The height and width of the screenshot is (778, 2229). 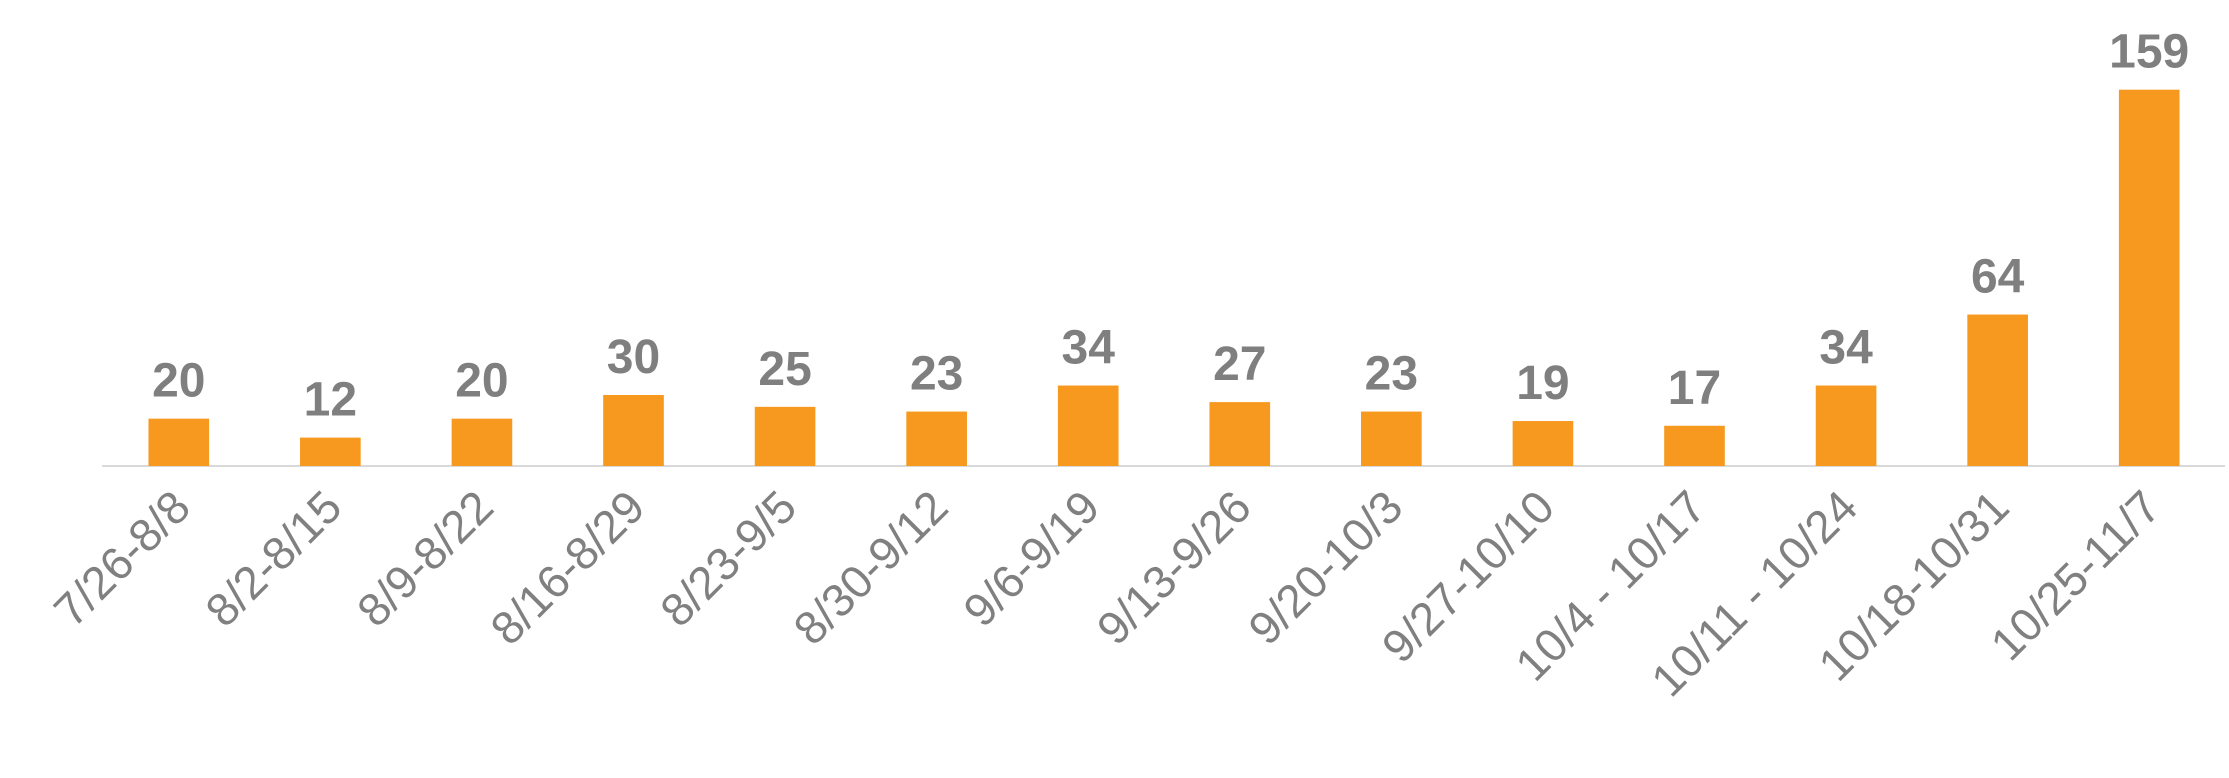 I want to click on data-label: 17, so click(x=1694, y=388).